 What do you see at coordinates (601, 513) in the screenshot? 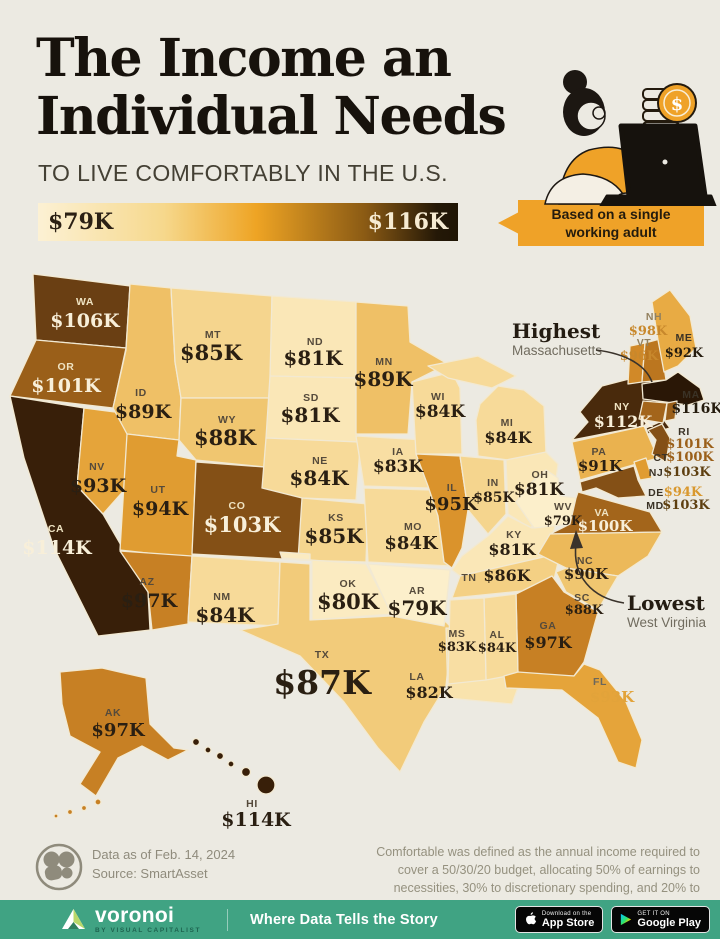
I see `state-code-VA: VA` at bounding box center [601, 513].